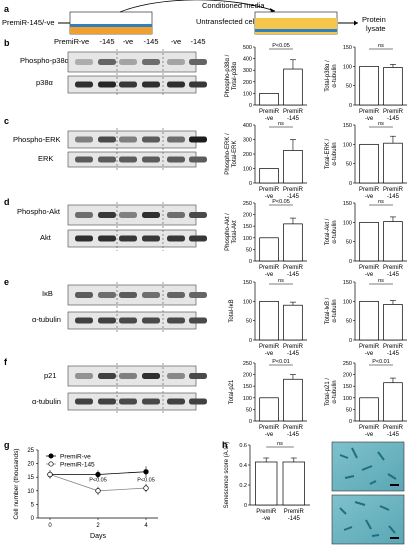  I want to click on arrow-head, so click(356, 23).